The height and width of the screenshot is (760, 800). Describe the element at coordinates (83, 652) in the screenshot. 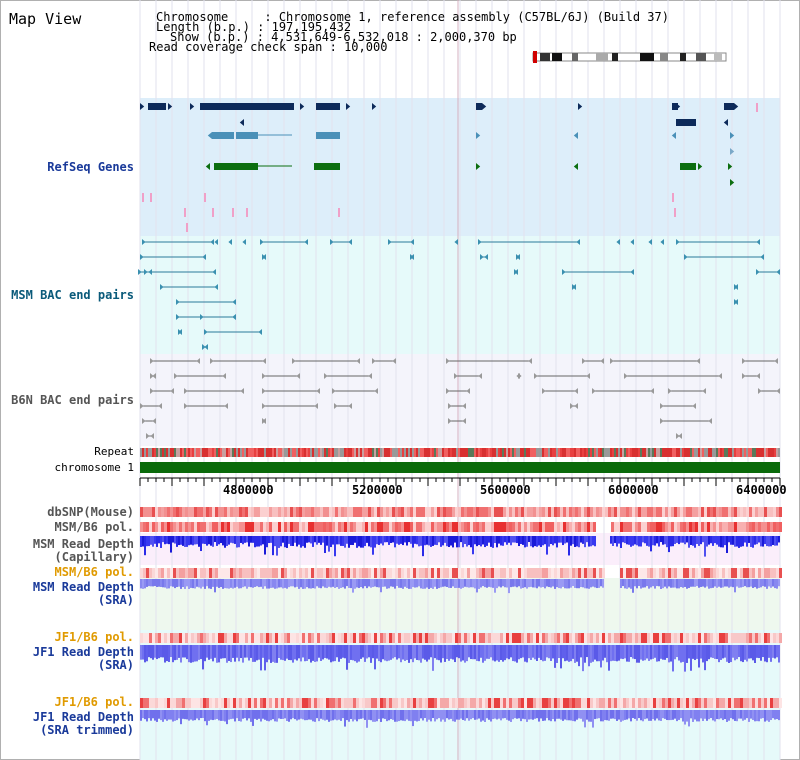

I see `track-label-jf1-depth-sra: JF1 Read Depth` at that location.